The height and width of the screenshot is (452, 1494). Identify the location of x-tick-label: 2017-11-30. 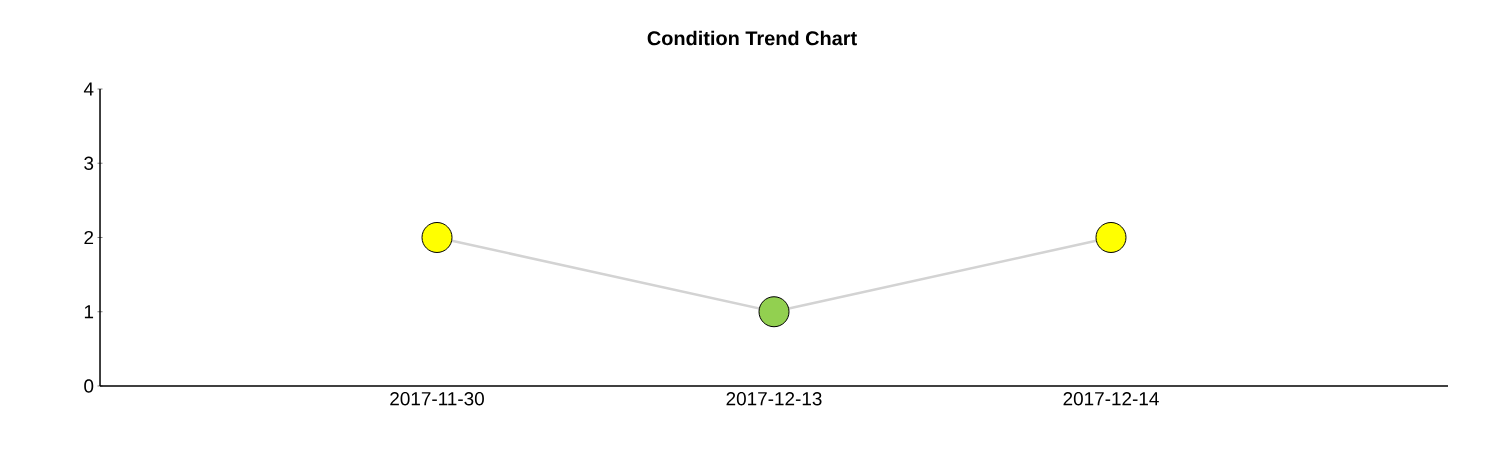
(437, 399).